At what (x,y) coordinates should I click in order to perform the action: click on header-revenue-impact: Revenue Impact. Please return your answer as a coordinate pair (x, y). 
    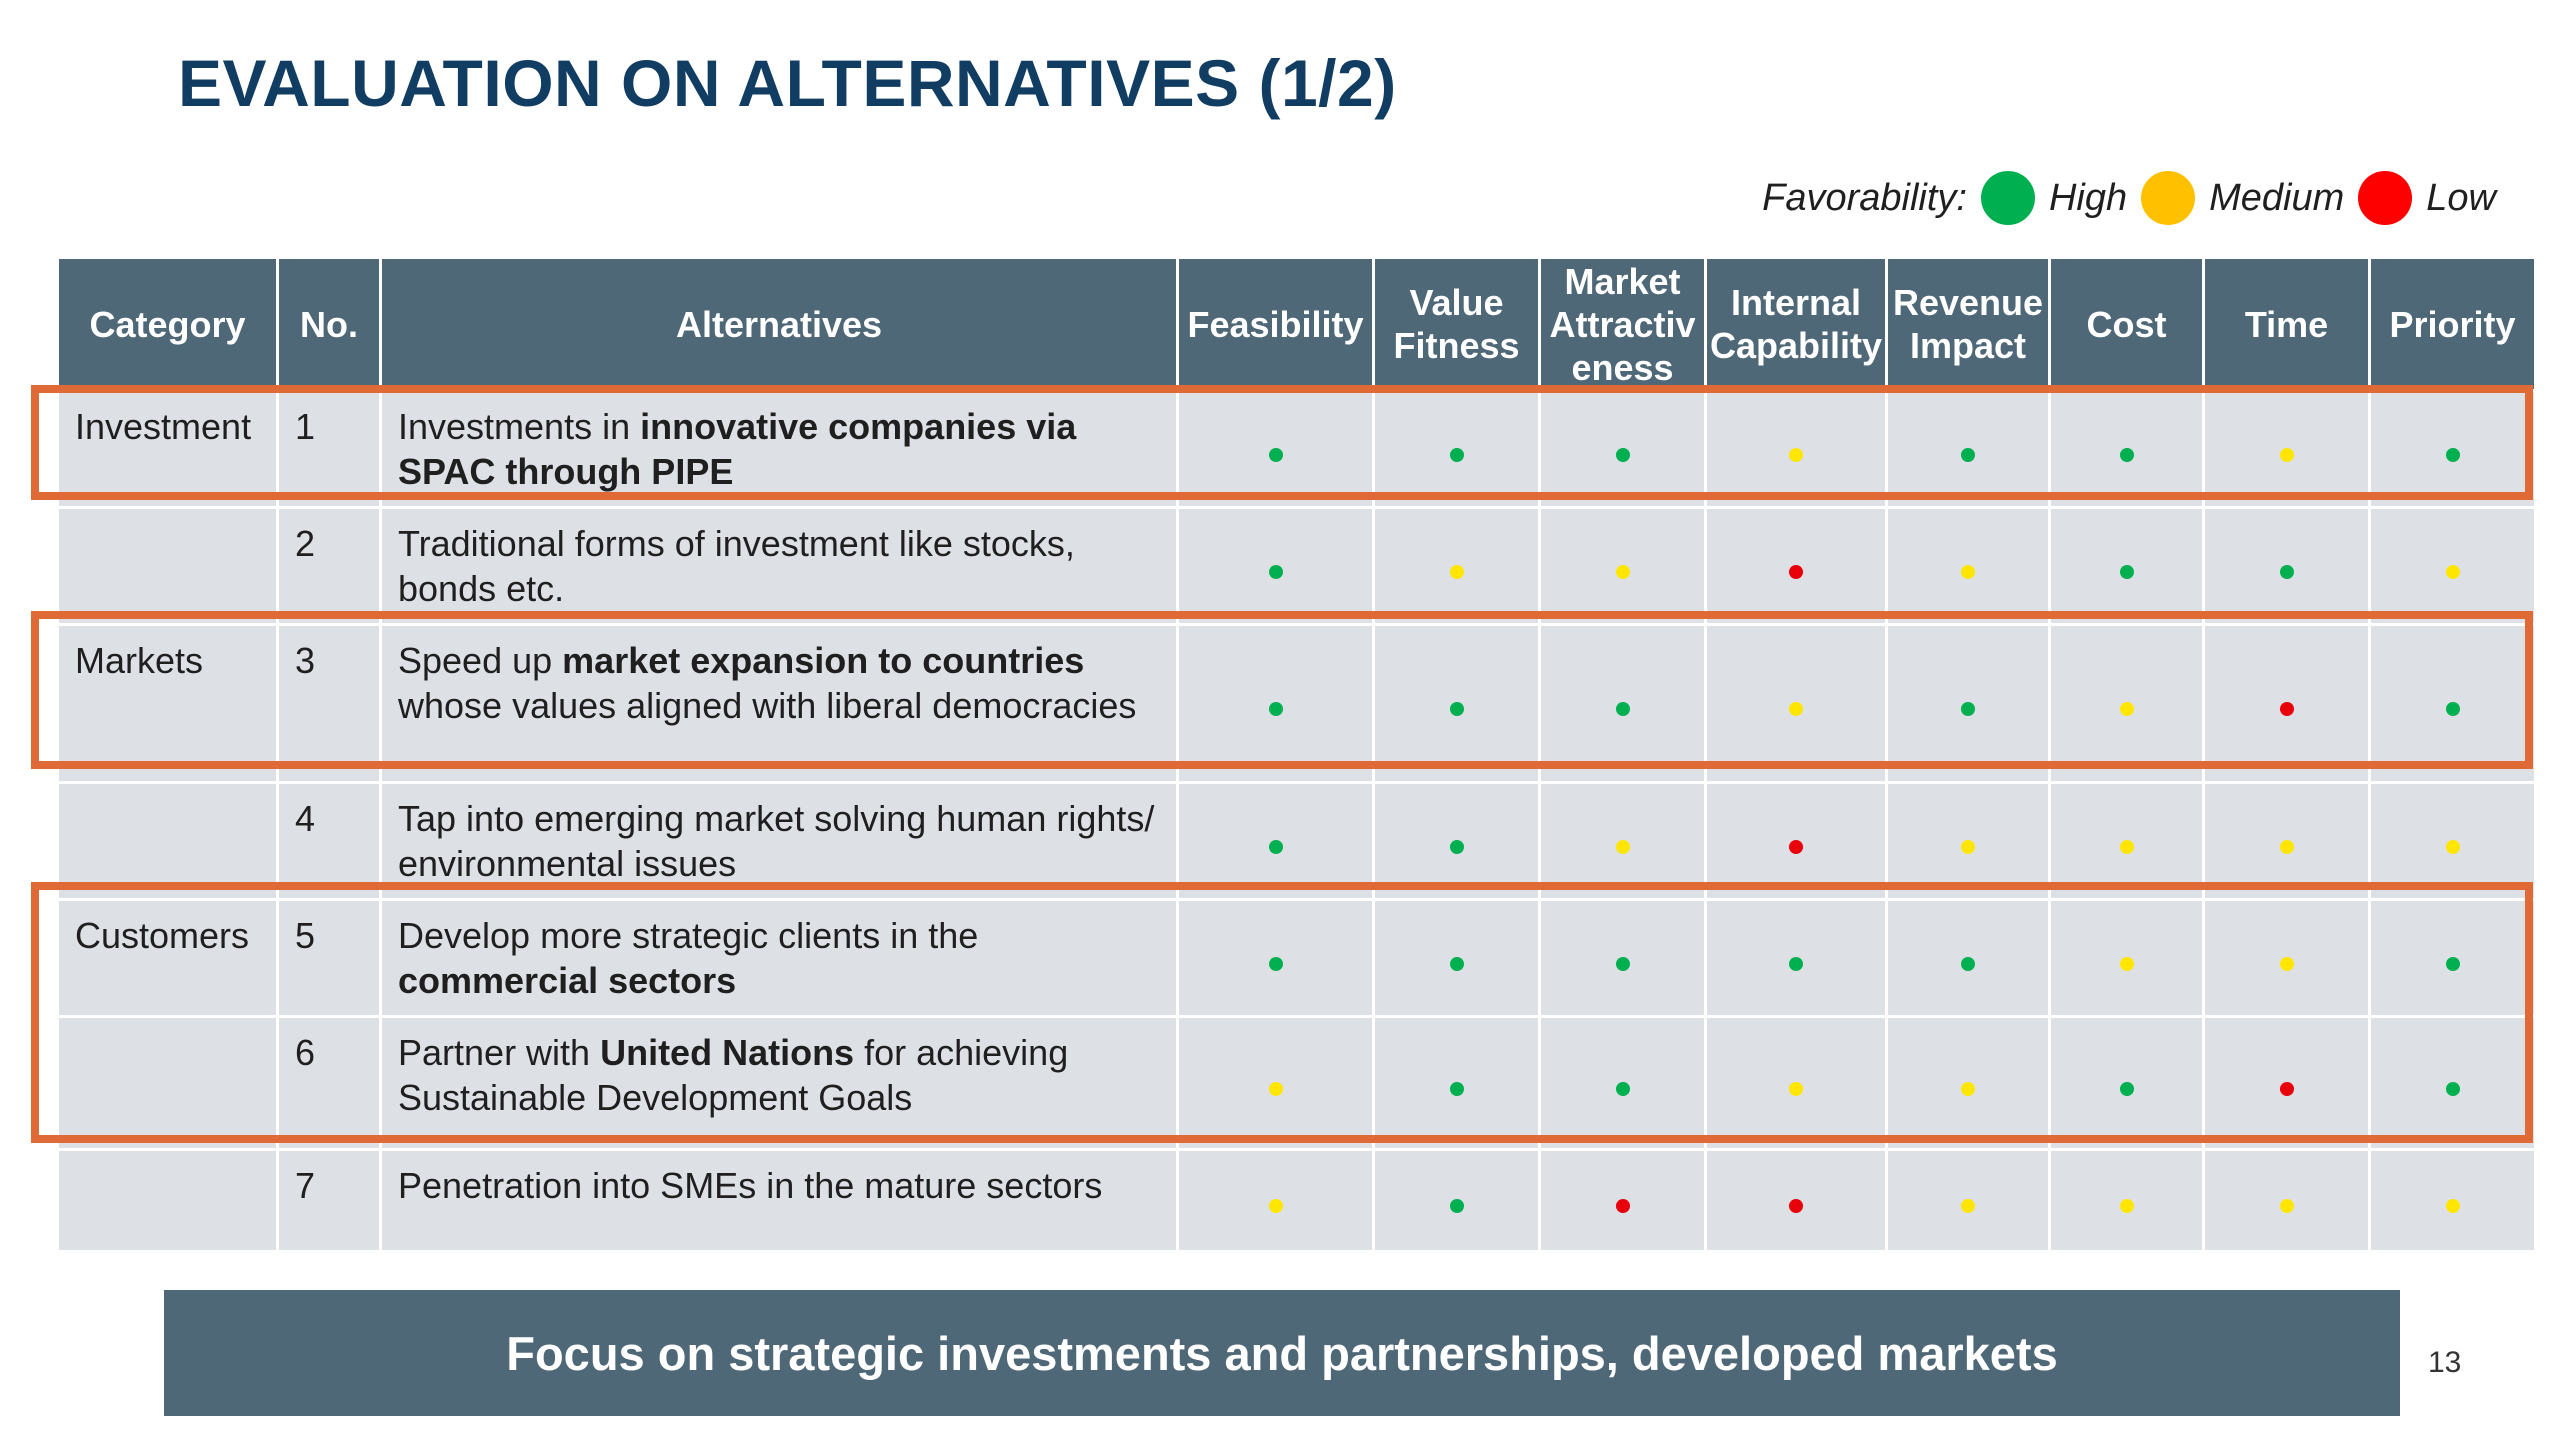
    Looking at the image, I should click on (1968, 324).